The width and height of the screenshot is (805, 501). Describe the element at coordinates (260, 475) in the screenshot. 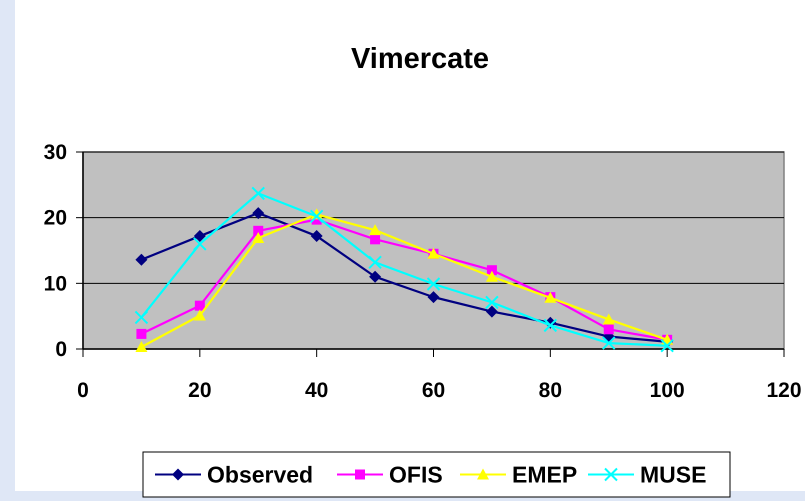

I see `legend-label: Observed` at that location.